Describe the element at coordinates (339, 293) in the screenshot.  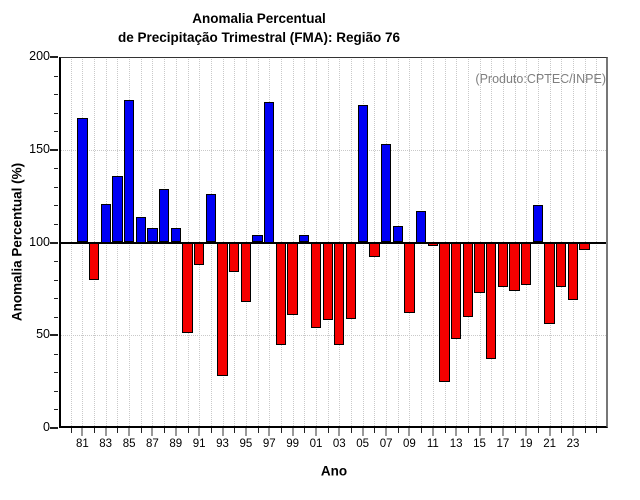
I see `bar-2003` at that location.